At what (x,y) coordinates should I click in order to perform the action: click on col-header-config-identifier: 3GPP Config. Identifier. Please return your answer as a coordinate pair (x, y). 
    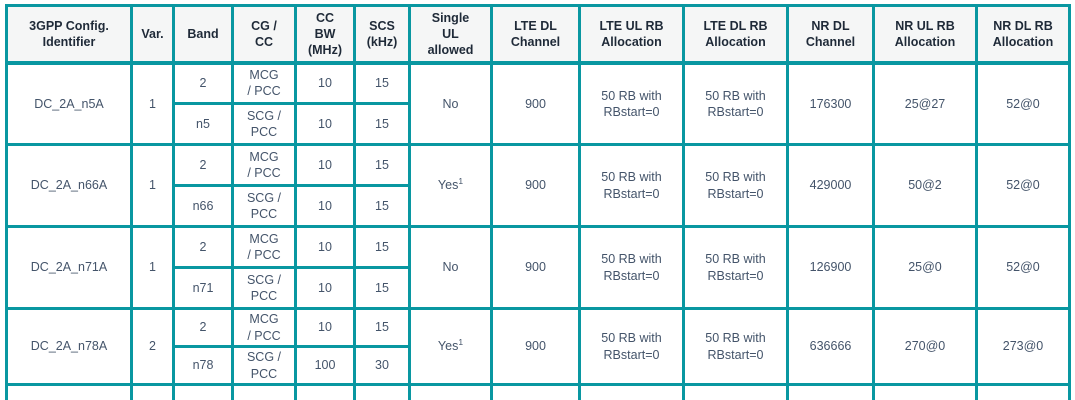
    Looking at the image, I should click on (69, 34).